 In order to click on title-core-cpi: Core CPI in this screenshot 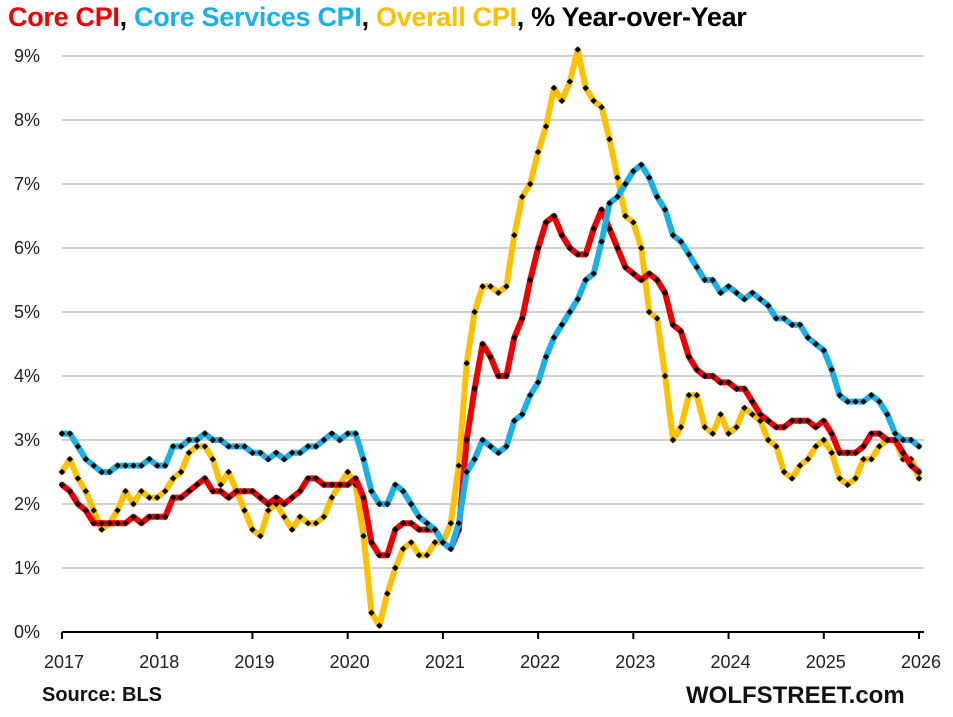, I will do `click(64, 17)`.